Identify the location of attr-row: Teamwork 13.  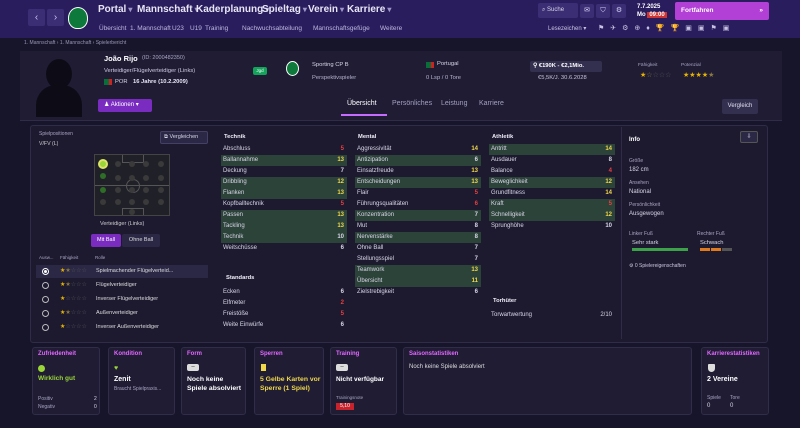
(418, 270).